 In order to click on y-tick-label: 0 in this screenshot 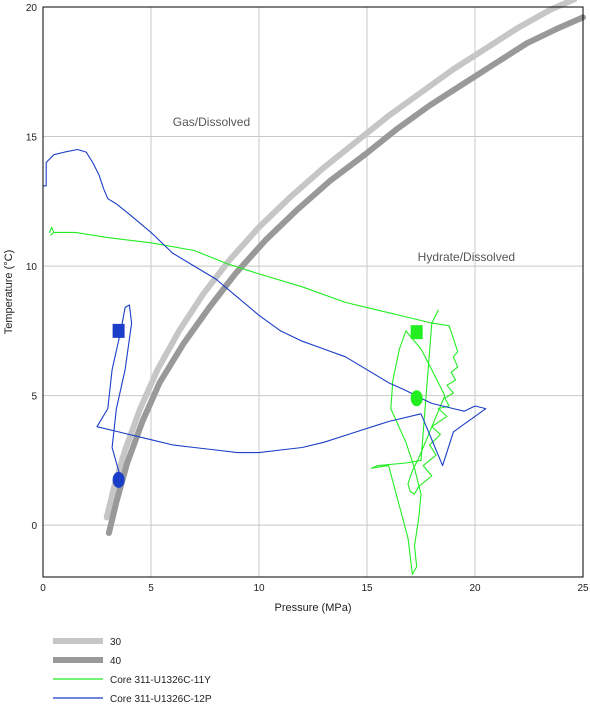, I will do `click(34, 526)`.